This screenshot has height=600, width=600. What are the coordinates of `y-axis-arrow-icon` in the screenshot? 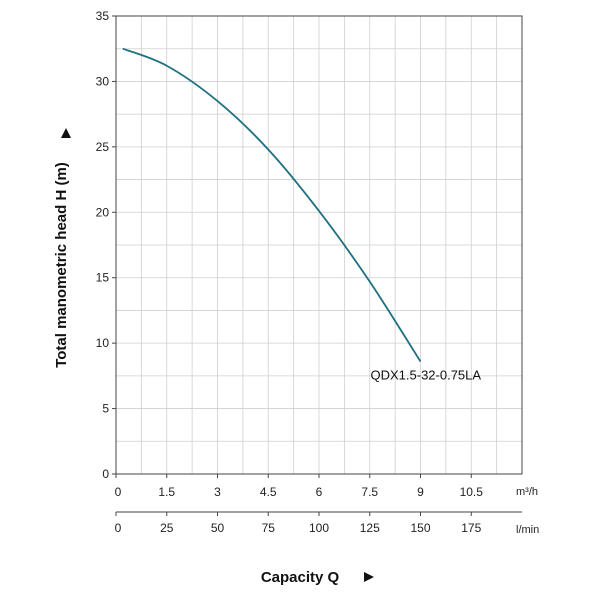 It's located at (66, 133).